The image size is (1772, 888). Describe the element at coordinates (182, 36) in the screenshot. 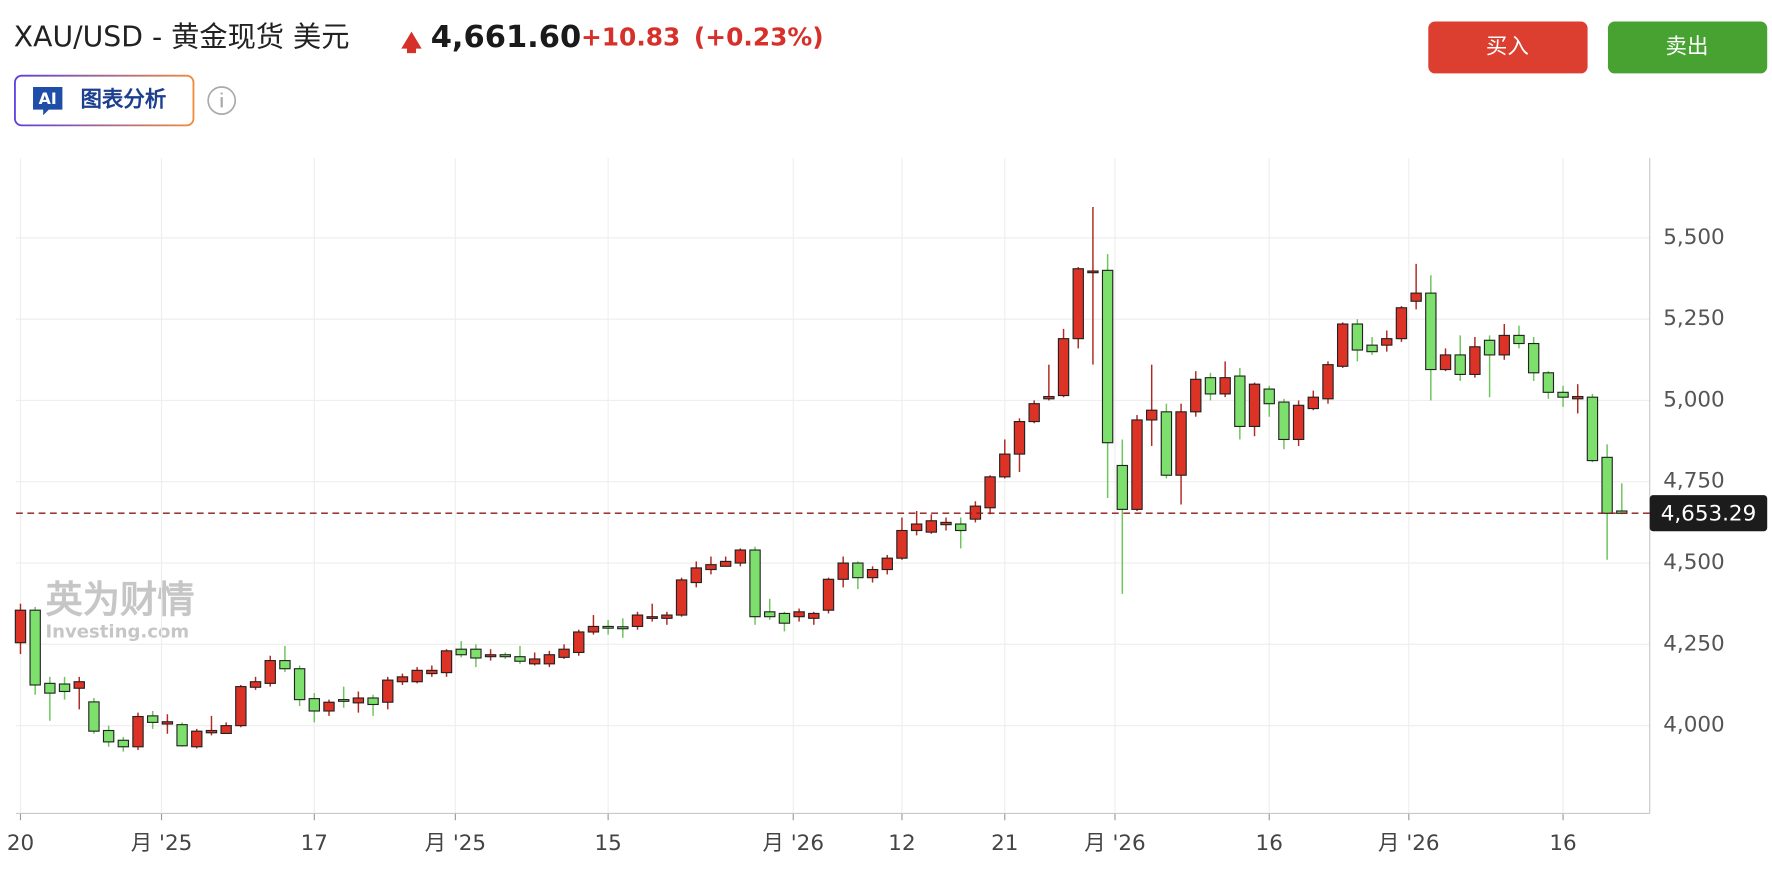

I see `title: XAU/USD - 黄金现货 美元` at that location.